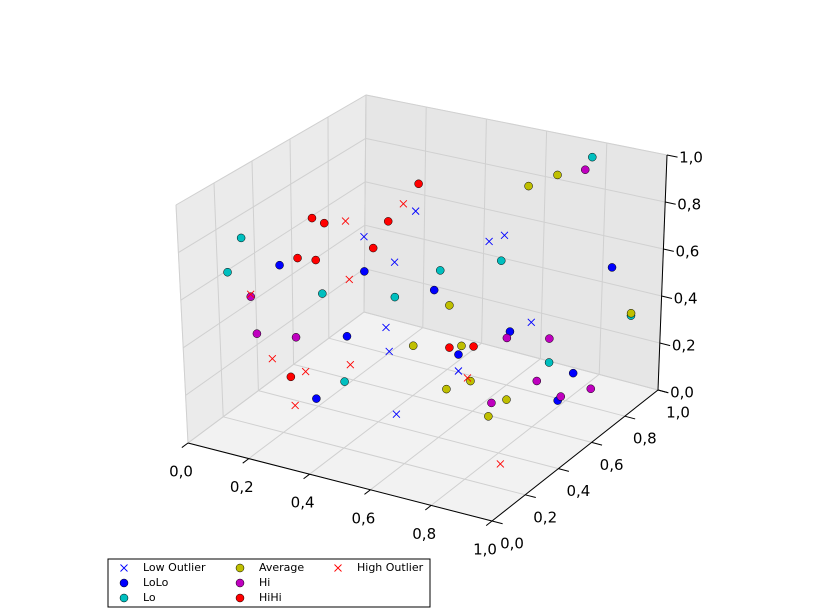  Describe the element at coordinates (684, 346) in the screenshot. I see `z-tick-label: 0,2` at that location.